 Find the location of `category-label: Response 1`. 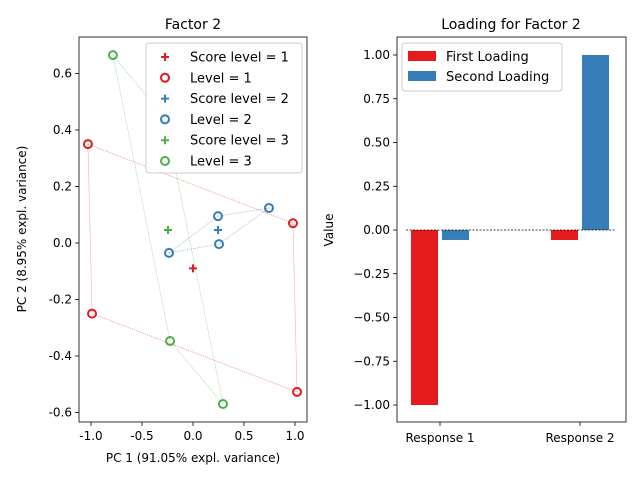

category-label: Response 1 is located at coordinates (439, 438).